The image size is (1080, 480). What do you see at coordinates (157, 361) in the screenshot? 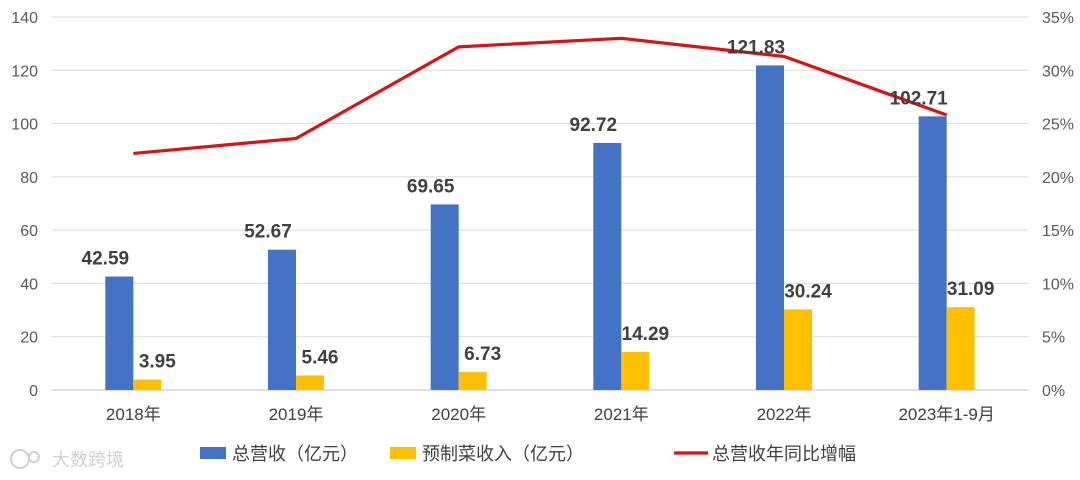
I see `data-label: 3.95` at bounding box center [157, 361].